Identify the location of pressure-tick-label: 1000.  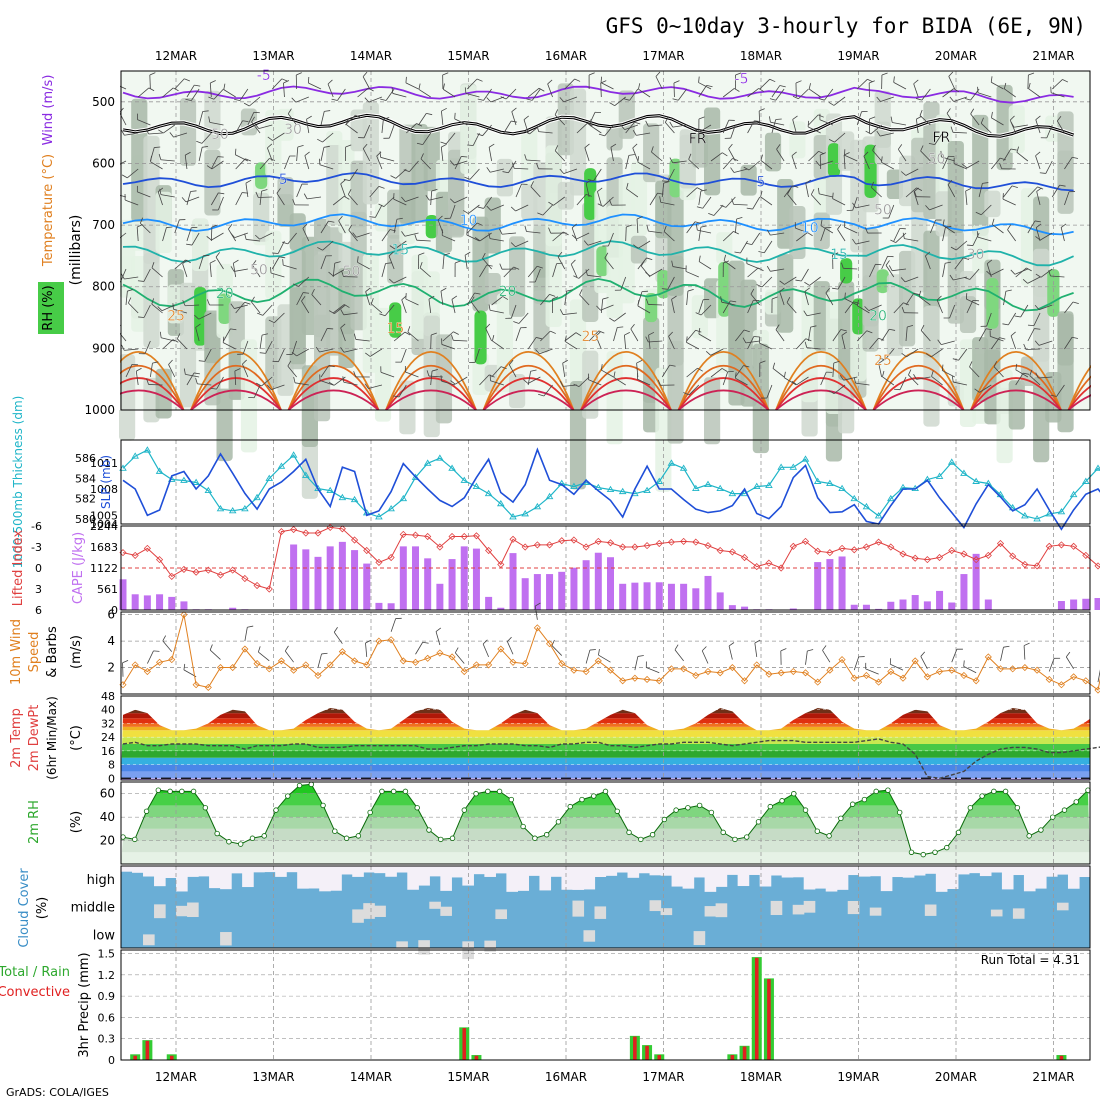
(99, 410).